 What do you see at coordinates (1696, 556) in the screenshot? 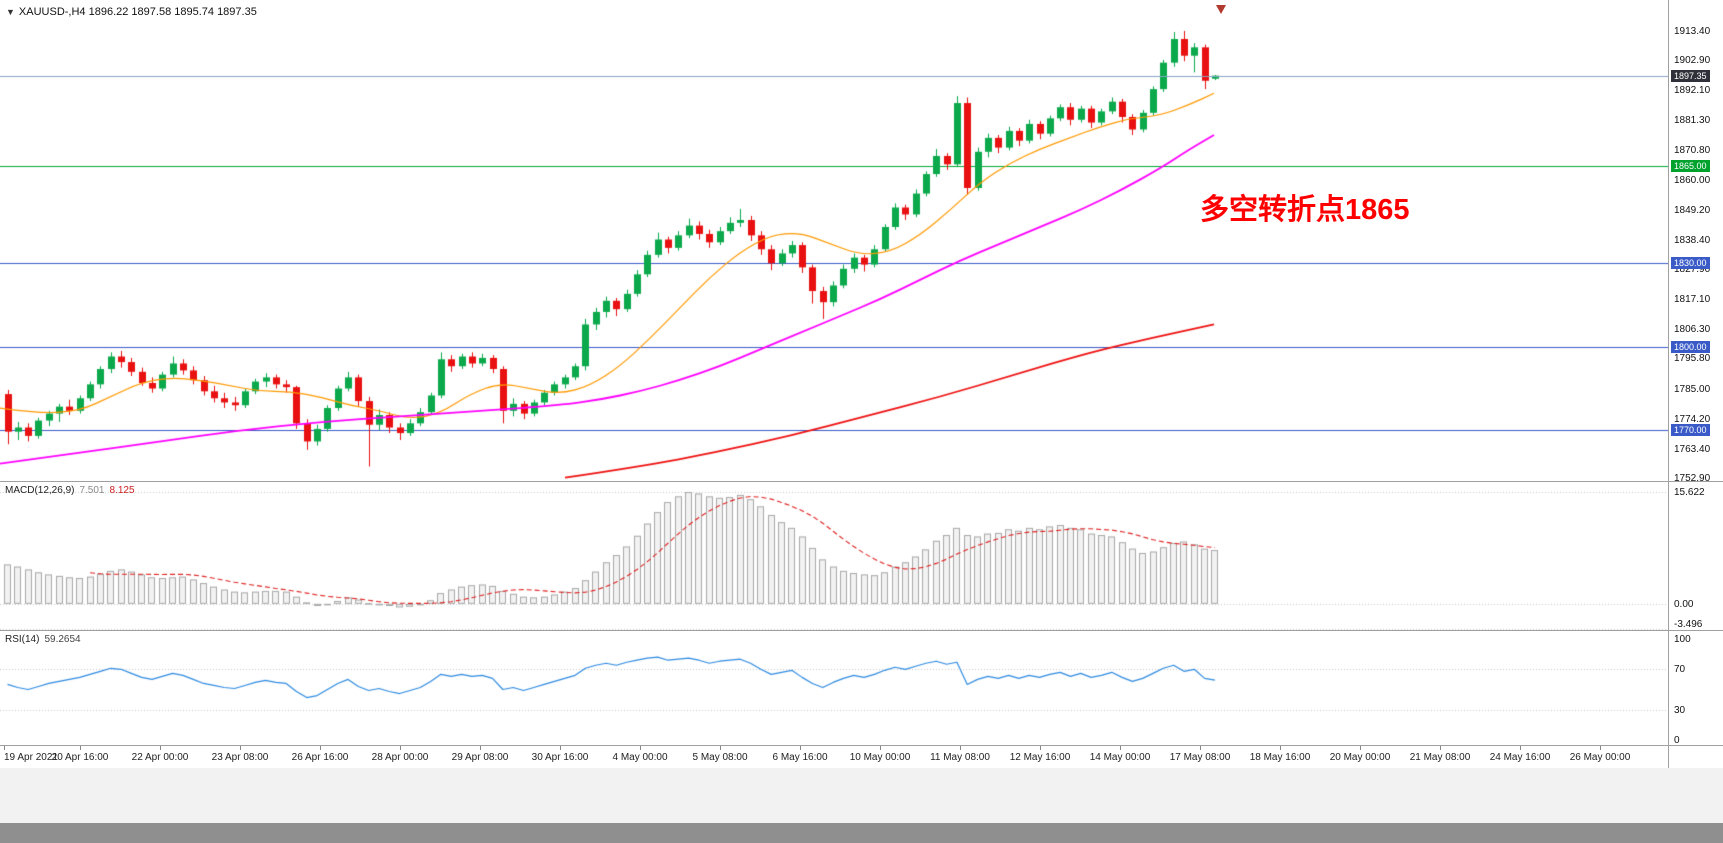
I see `macd-axis: 15.622 0.00 -3.496` at bounding box center [1696, 556].